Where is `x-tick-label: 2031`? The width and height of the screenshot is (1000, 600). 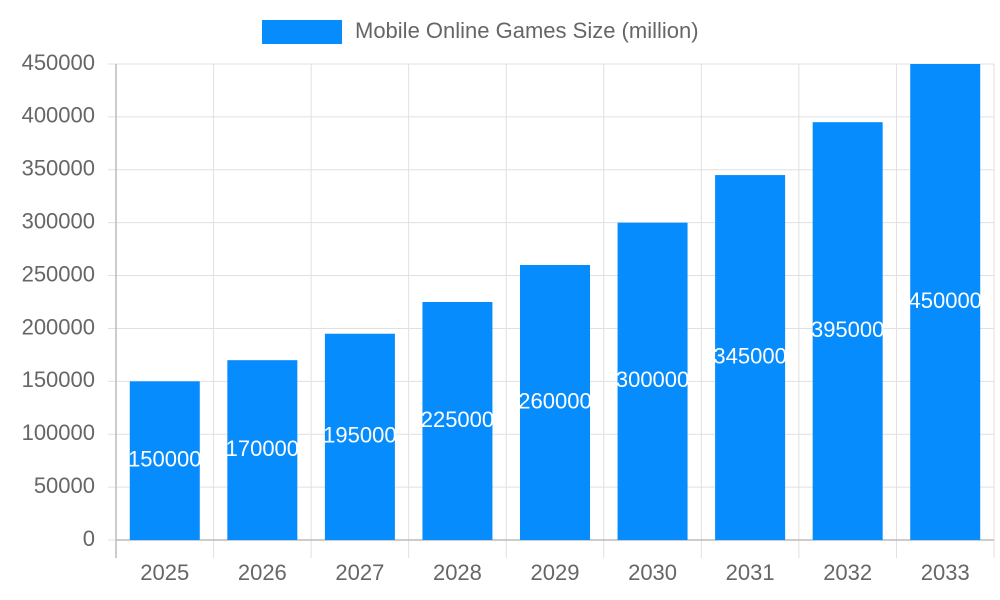
x-tick-label: 2031 is located at coordinates (750, 572).